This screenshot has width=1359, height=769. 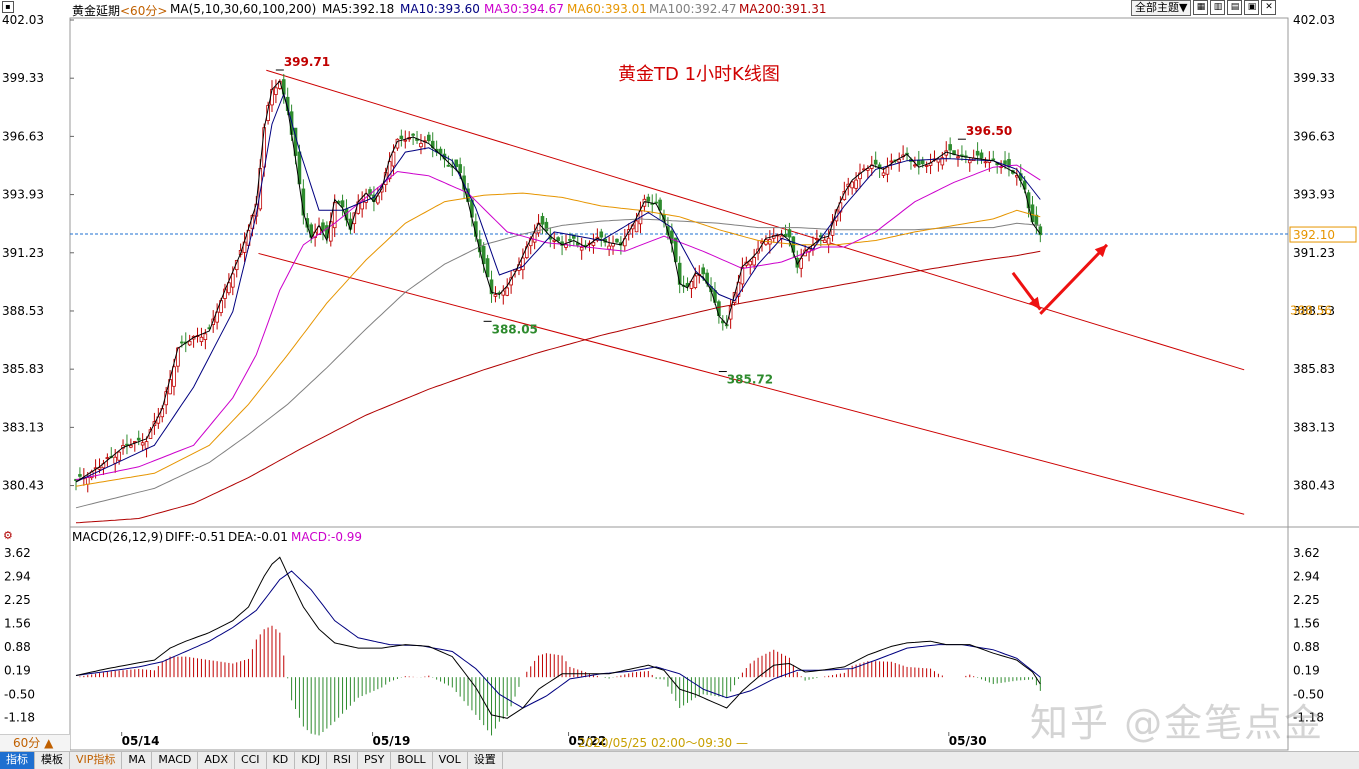 I want to click on tab-7: KD, so click(x=281, y=760).